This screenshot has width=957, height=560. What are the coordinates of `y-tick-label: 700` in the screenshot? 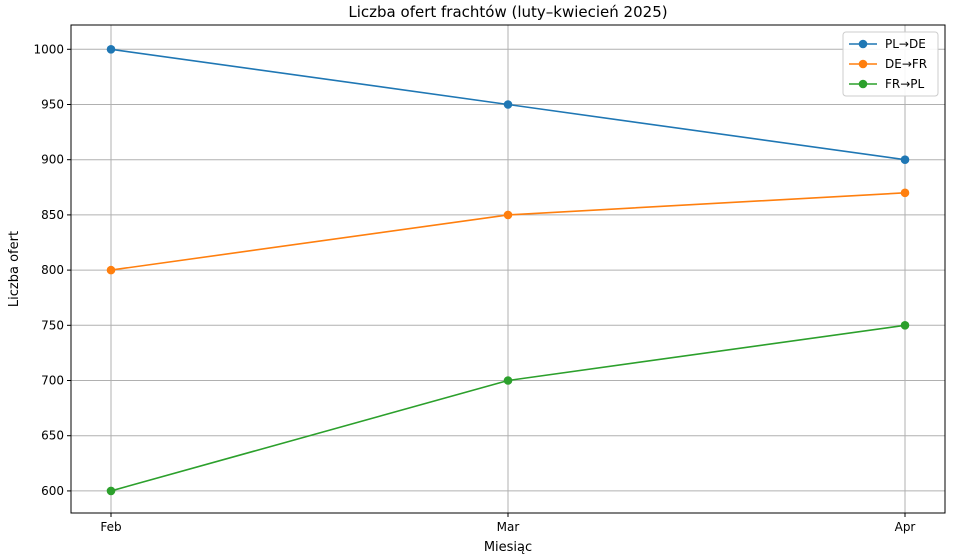 It's located at (52, 381).